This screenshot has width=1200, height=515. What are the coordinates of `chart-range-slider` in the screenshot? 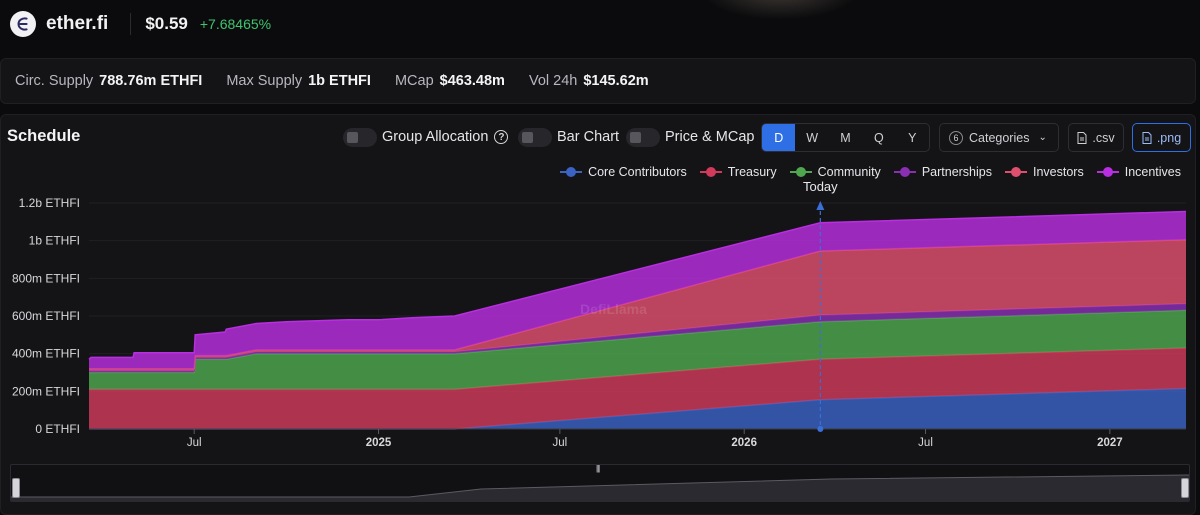 It's located at (600, 483).